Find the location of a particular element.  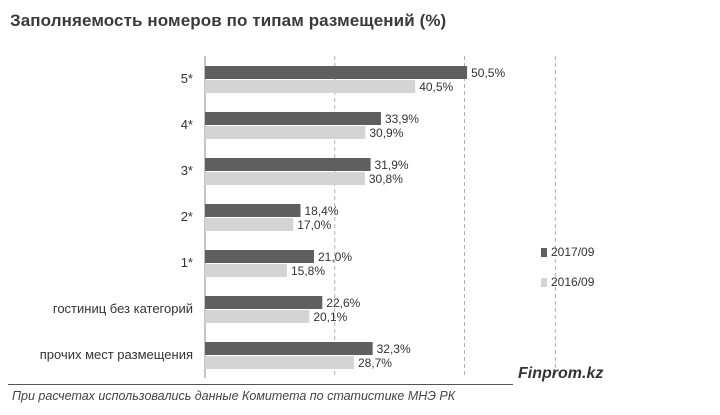

legend: 2017/09 2016/09 is located at coordinates (568, 267).